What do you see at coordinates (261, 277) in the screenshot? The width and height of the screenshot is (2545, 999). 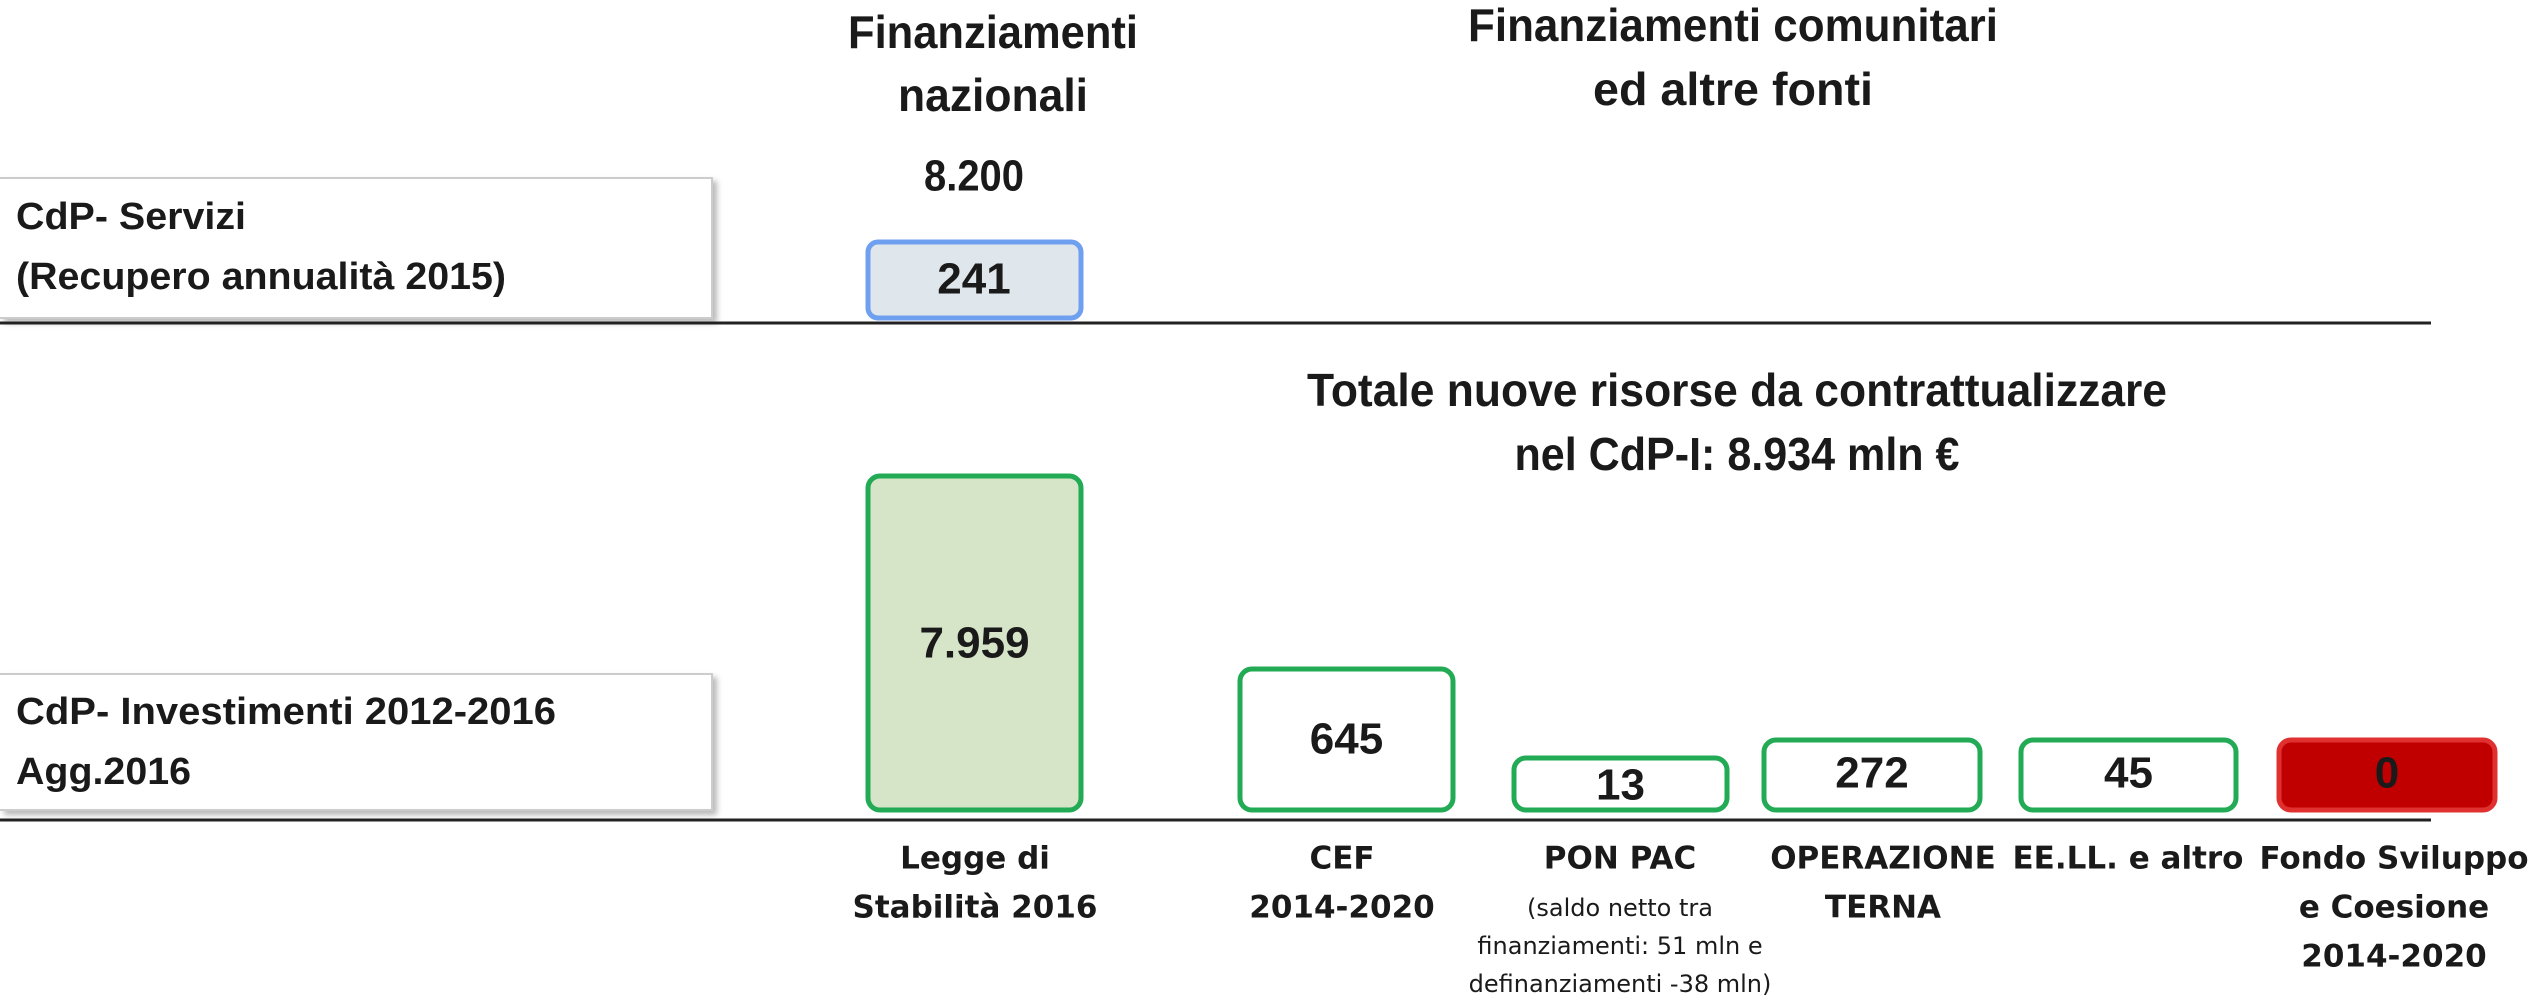 I see `row-label: (Recupero annualità 2015)` at bounding box center [261, 277].